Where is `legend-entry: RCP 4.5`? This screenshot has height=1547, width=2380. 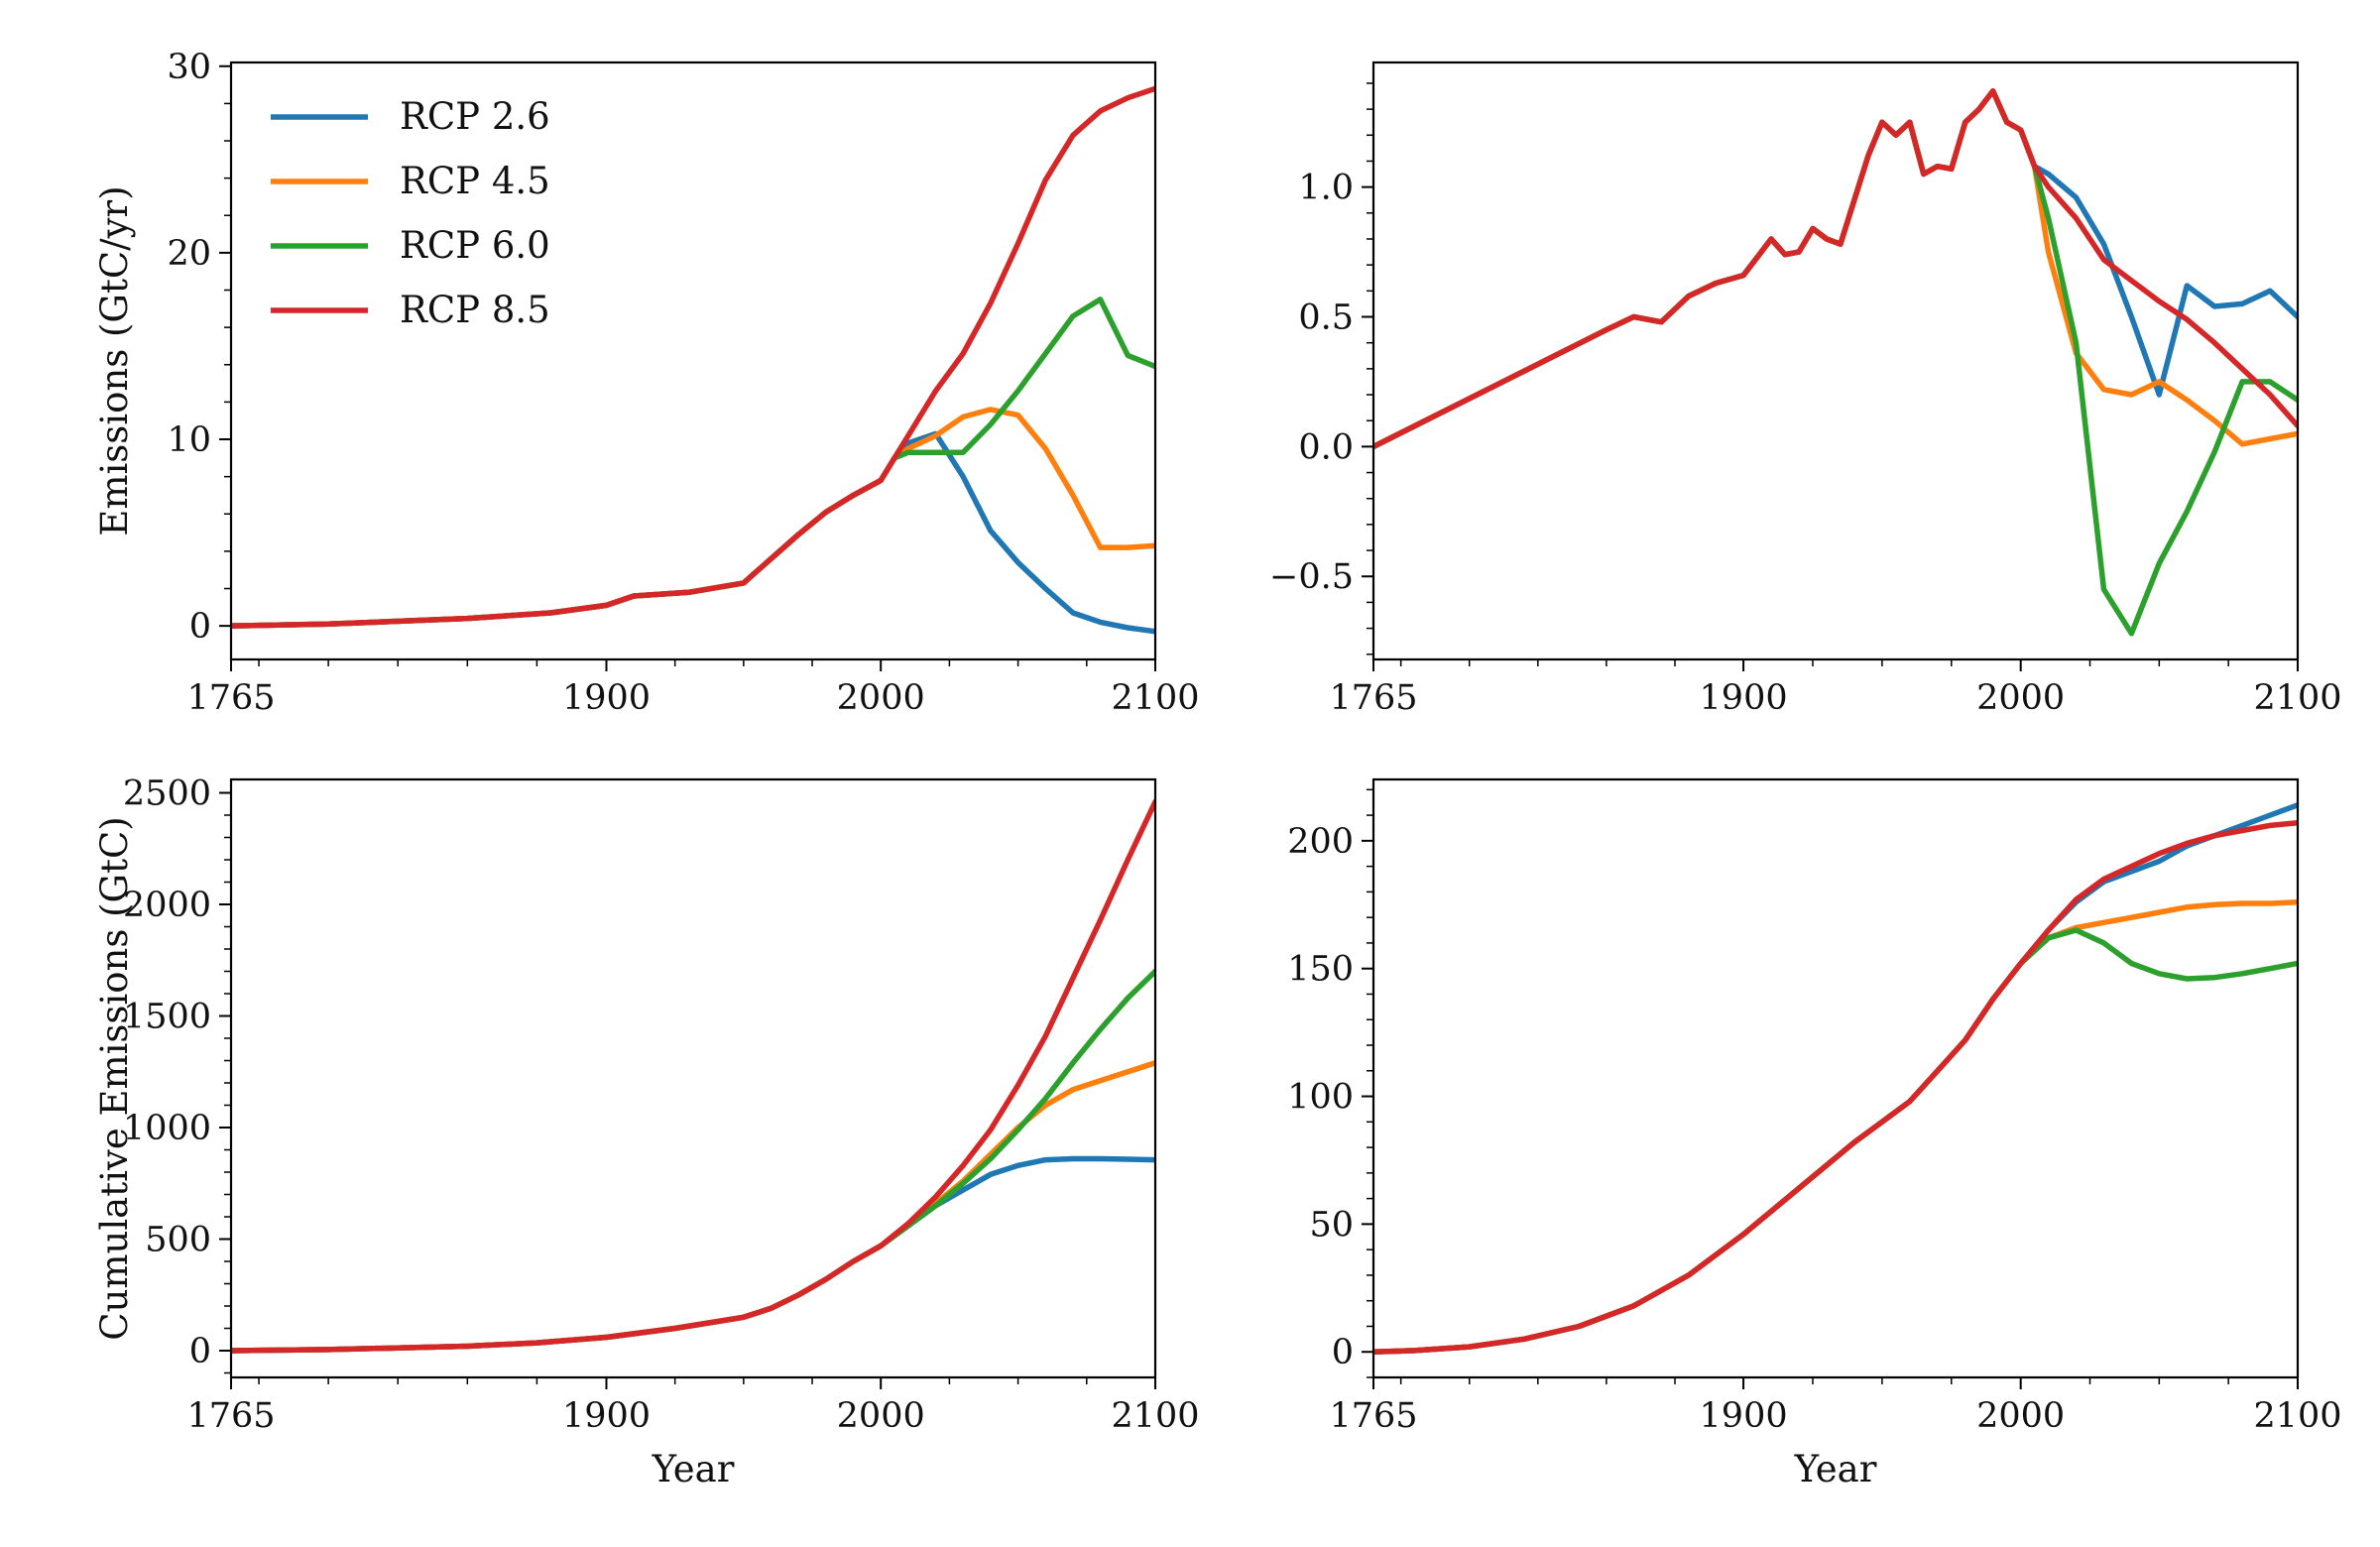
legend-entry: RCP 4.5 is located at coordinates (410, 181).